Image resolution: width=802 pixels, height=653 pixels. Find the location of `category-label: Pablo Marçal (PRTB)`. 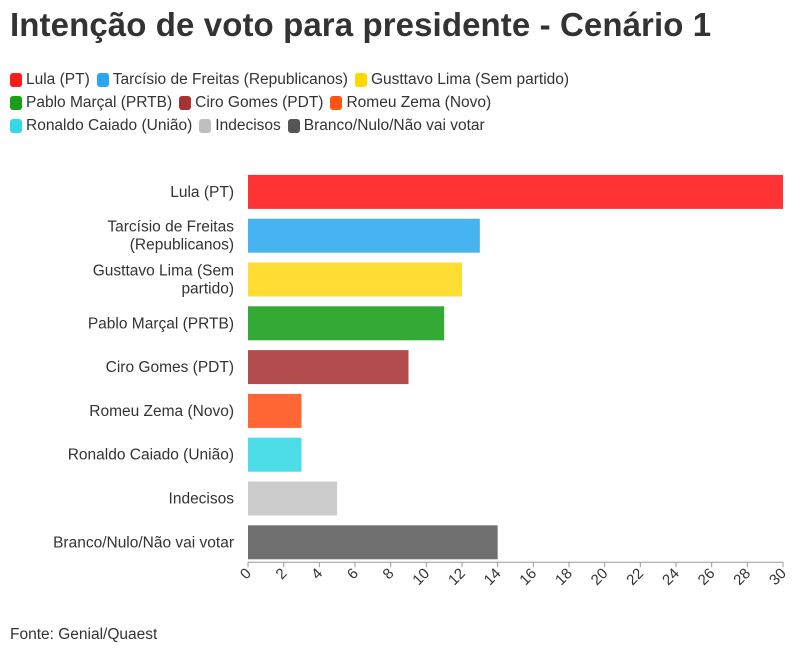

category-label: Pablo Marçal (PRTB) is located at coordinates (161, 323).